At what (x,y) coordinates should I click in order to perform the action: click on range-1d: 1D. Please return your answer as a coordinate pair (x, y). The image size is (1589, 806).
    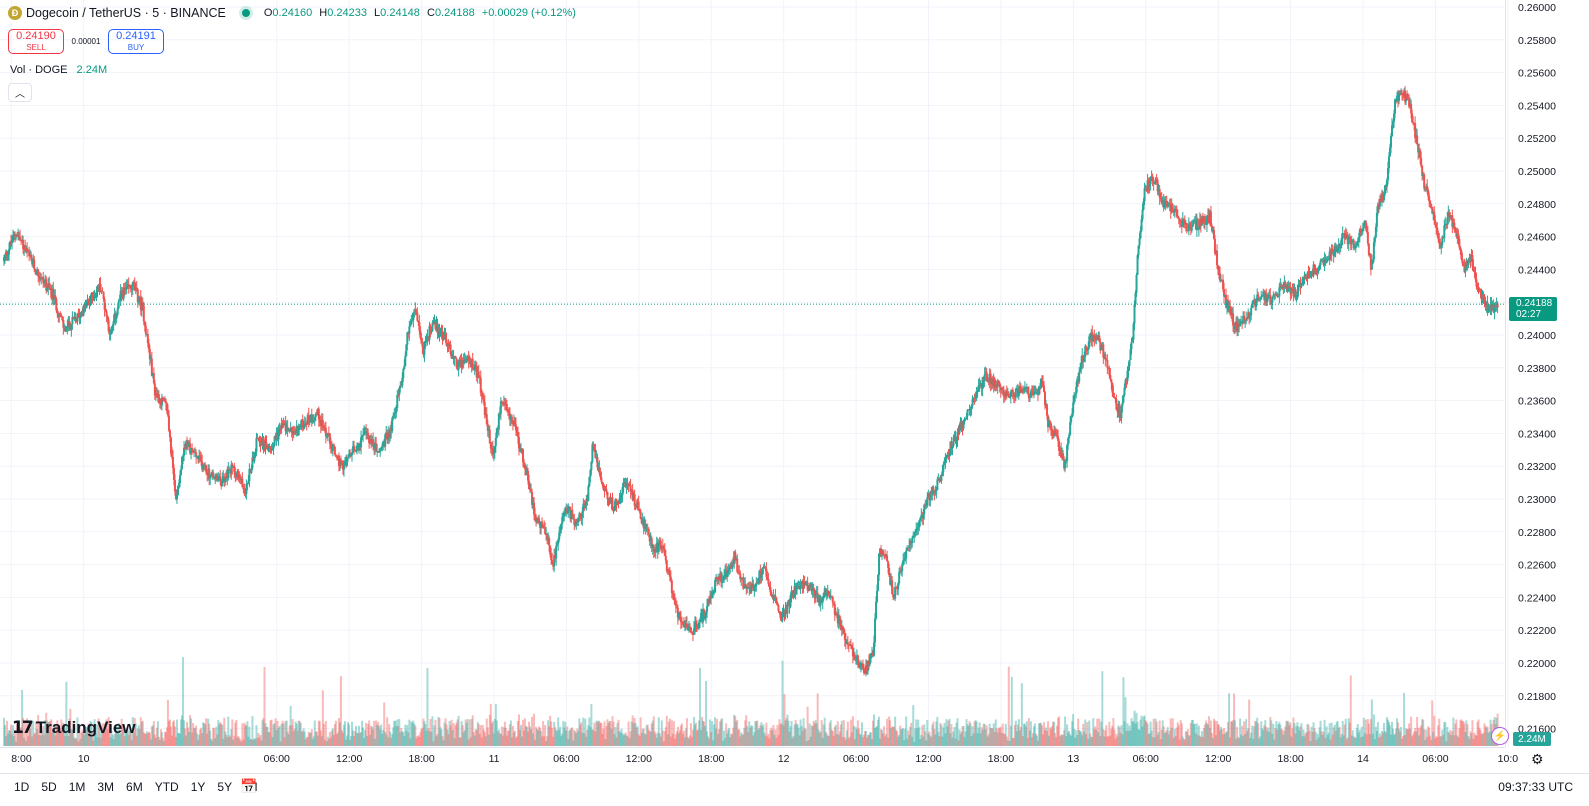
    Looking at the image, I should click on (22, 787).